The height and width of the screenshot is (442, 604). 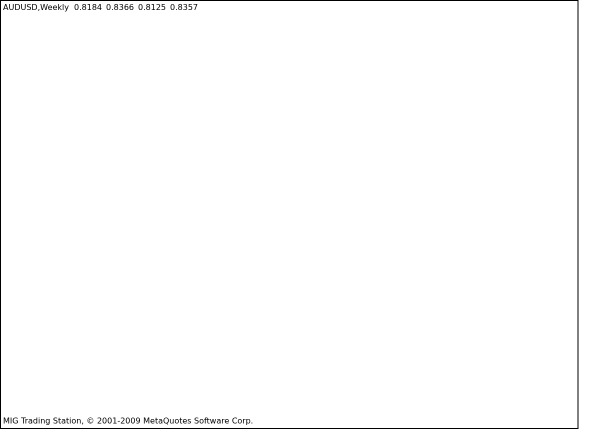 I want to click on low-value: 0.8125, so click(x=152, y=7).